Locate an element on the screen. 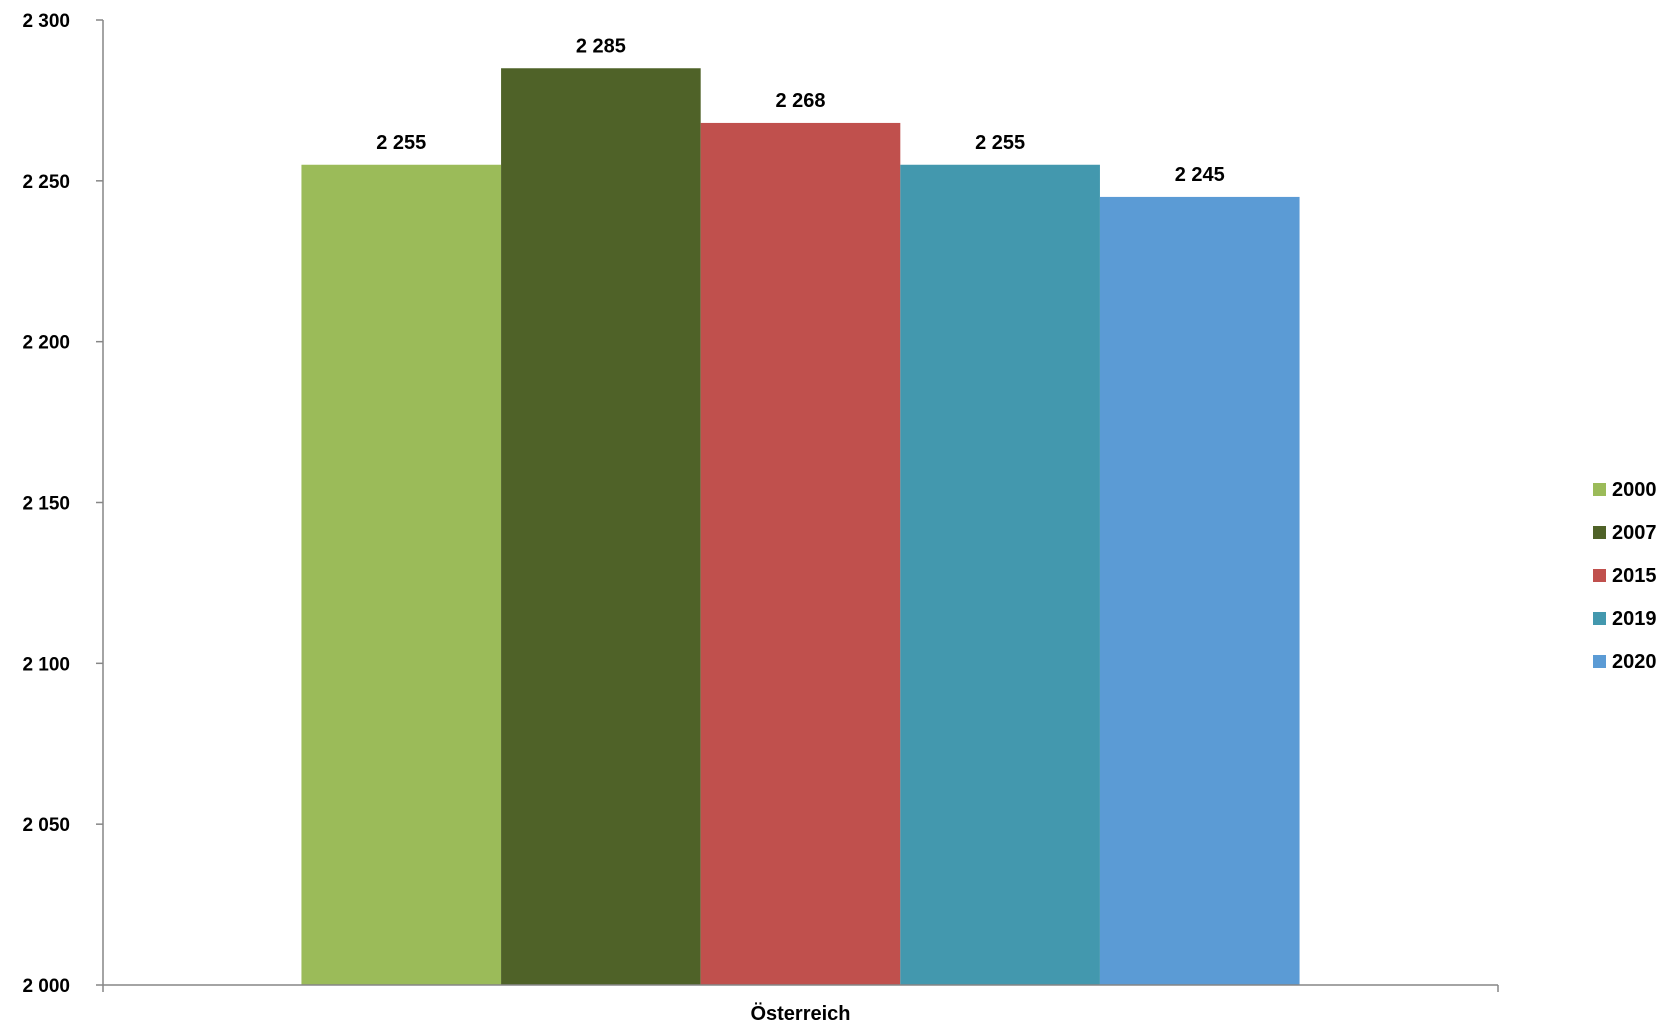 Image resolution: width=1665 pixels, height=1027 pixels. data-label-2007: 2 285 is located at coordinates (601, 46).